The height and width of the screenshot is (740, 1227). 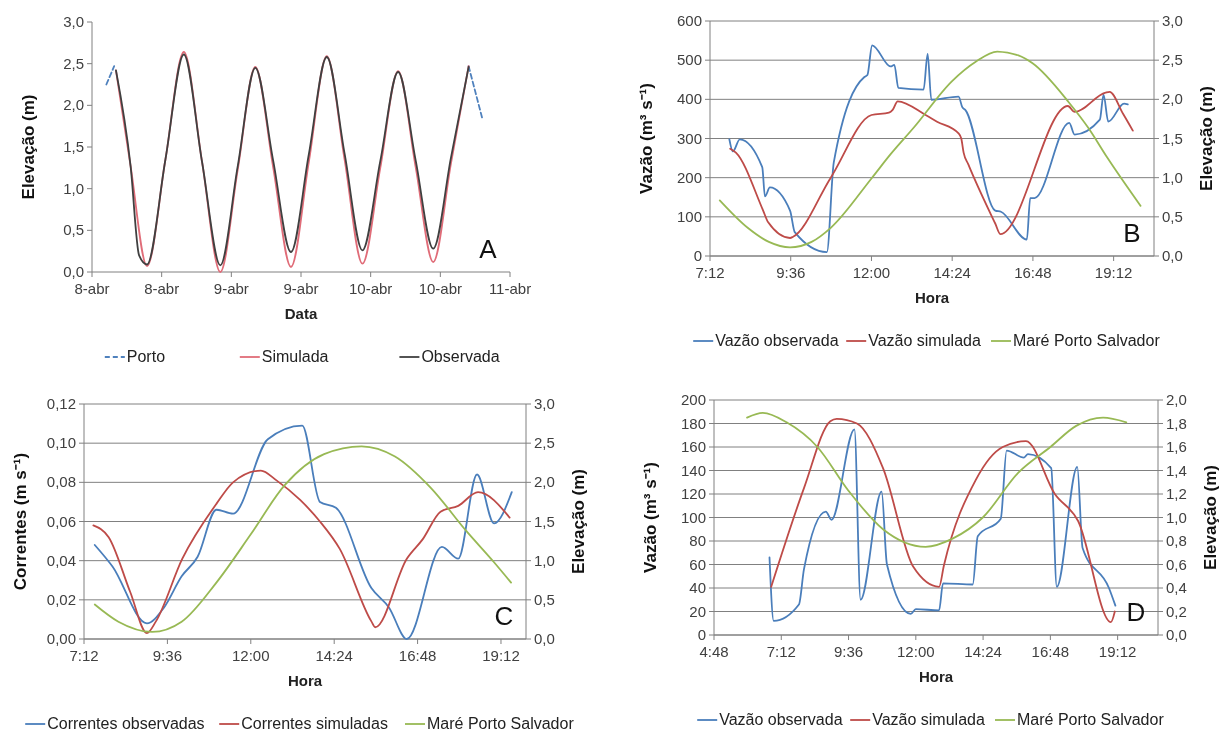 What do you see at coordinates (73, 146) in the screenshot?
I see `y-tick-label: 1,5` at bounding box center [73, 146].